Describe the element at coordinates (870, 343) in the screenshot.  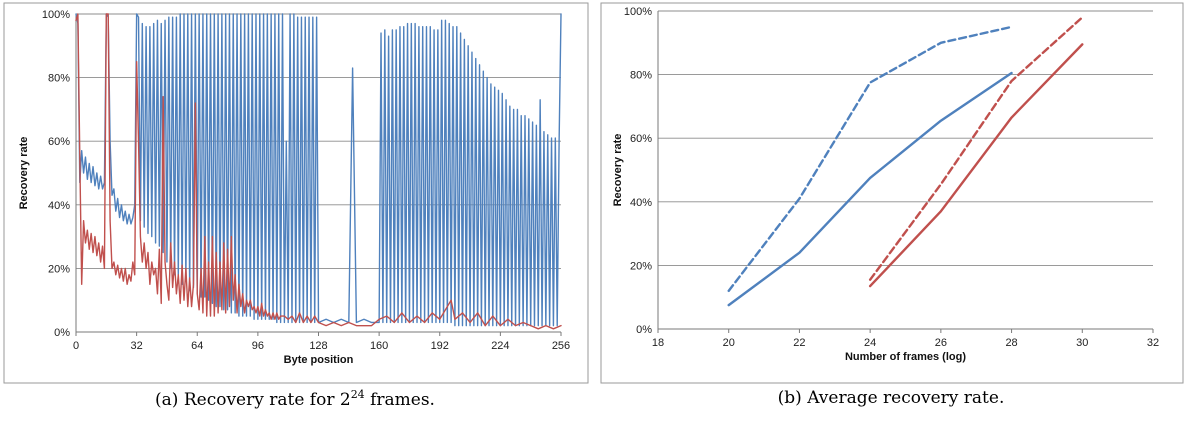
I see `x-tick-label: 24` at that location.